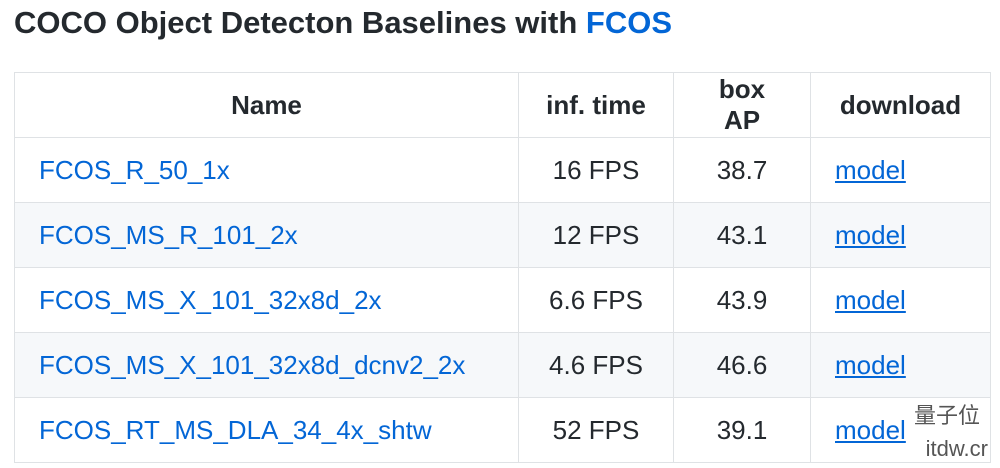 The image size is (1000, 468). Describe the element at coordinates (742, 235) in the screenshot. I see `box-ap: 43.1` at that location.